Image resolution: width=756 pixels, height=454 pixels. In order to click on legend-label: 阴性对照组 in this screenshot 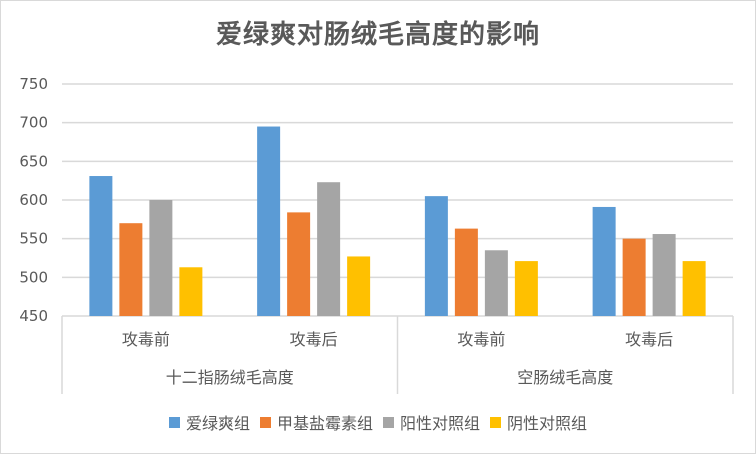, I will do `click(547, 423)`.